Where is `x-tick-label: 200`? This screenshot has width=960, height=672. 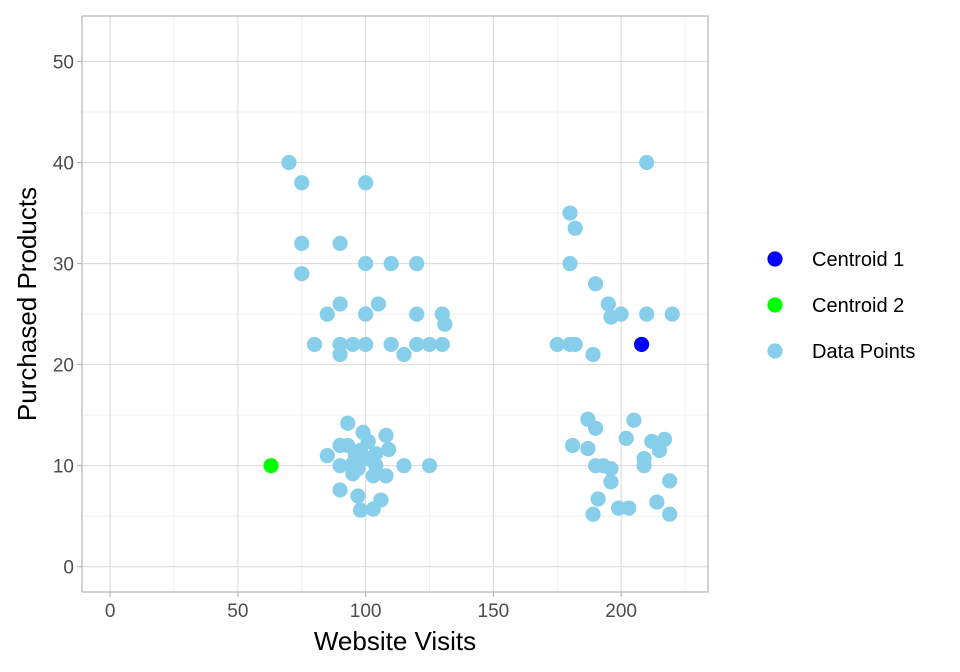
x-tick-label: 200 is located at coordinates (621, 611).